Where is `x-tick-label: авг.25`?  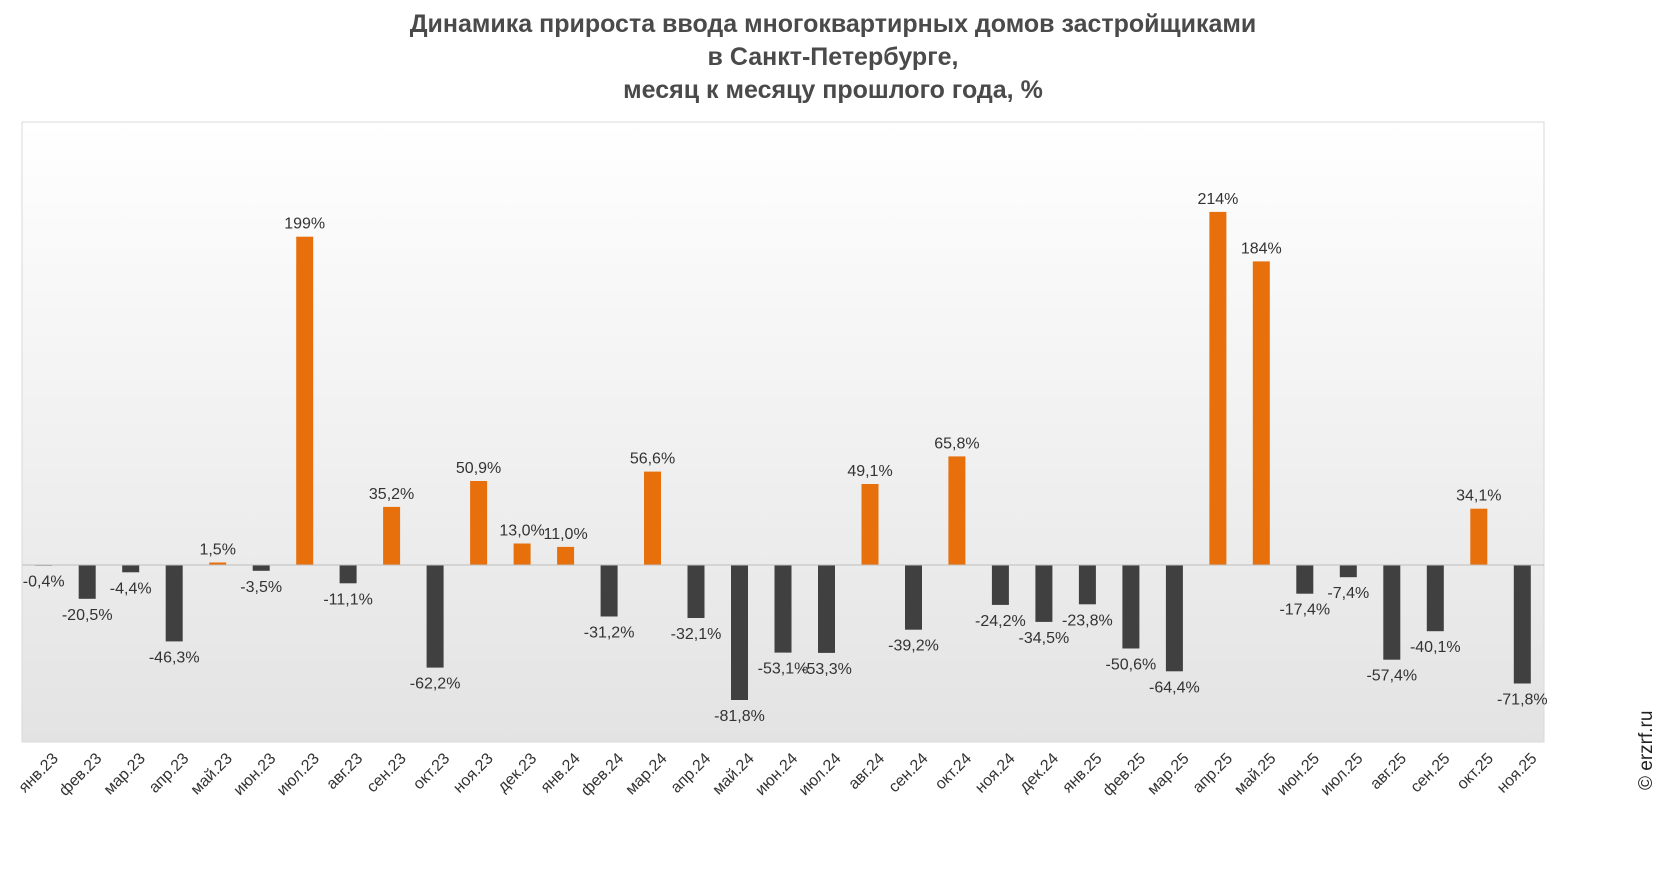
x-tick-label: авг.25 is located at coordinates (1388, 771).